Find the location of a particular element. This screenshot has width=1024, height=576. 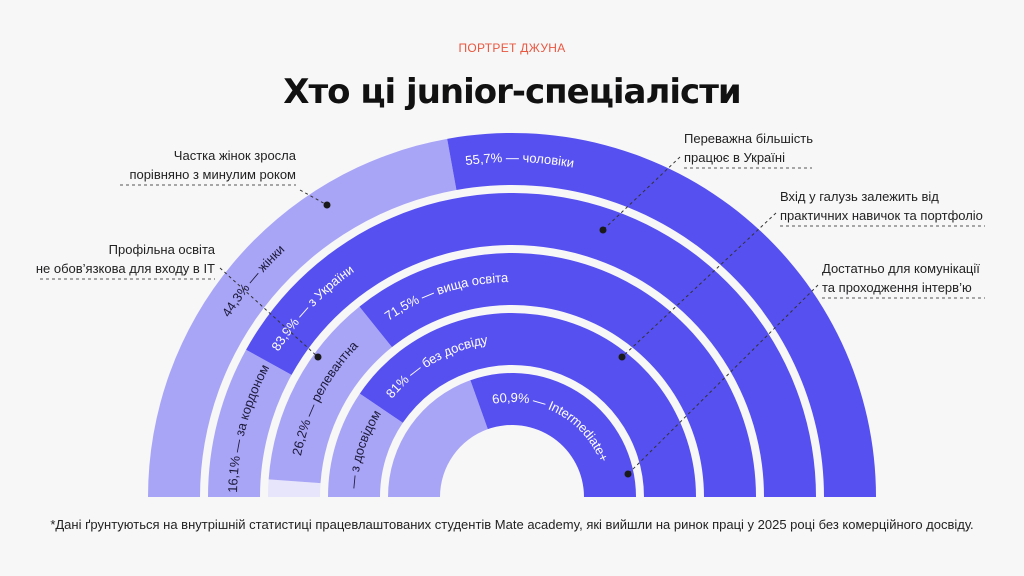

svg-text: 55,7% — чоловіки is located at coordinates (519, 160).